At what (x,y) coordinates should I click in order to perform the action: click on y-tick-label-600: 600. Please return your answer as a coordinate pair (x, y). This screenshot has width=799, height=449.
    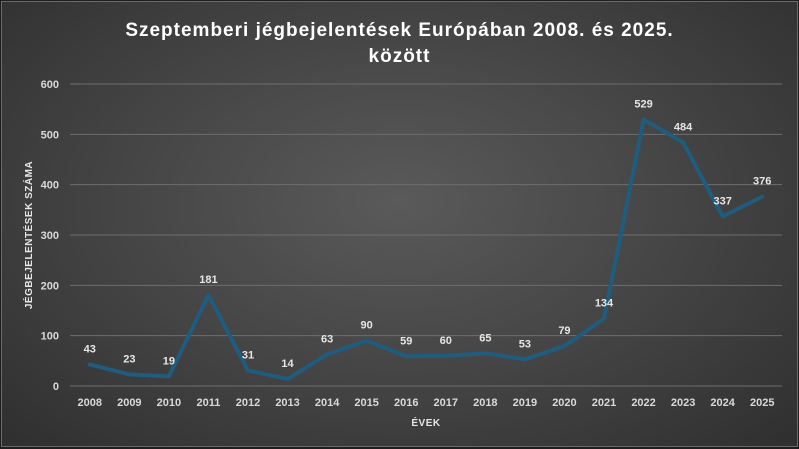
    Looking at the image, I should click on (50, 85).